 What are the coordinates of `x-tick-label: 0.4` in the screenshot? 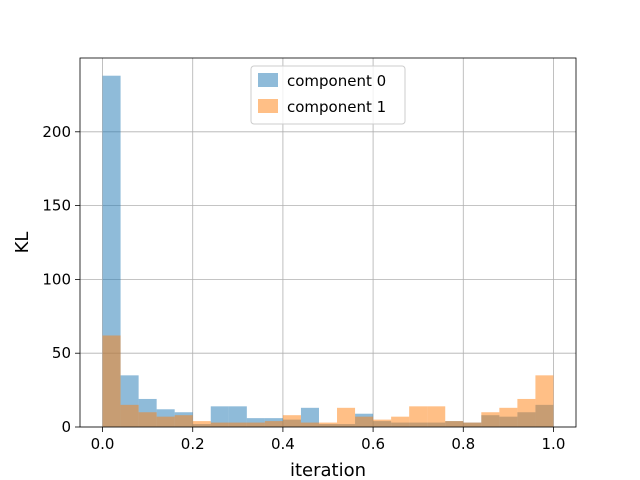 It's located at (283, 444).